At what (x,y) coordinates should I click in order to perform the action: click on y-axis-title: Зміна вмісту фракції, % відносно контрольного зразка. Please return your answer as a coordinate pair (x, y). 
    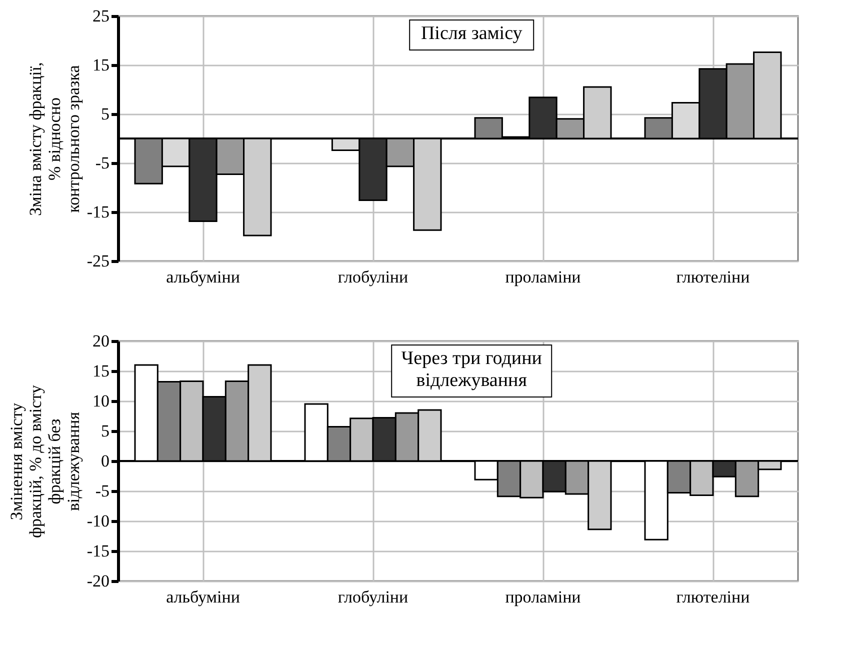
    Looking at the image, I should click on (54, 139).